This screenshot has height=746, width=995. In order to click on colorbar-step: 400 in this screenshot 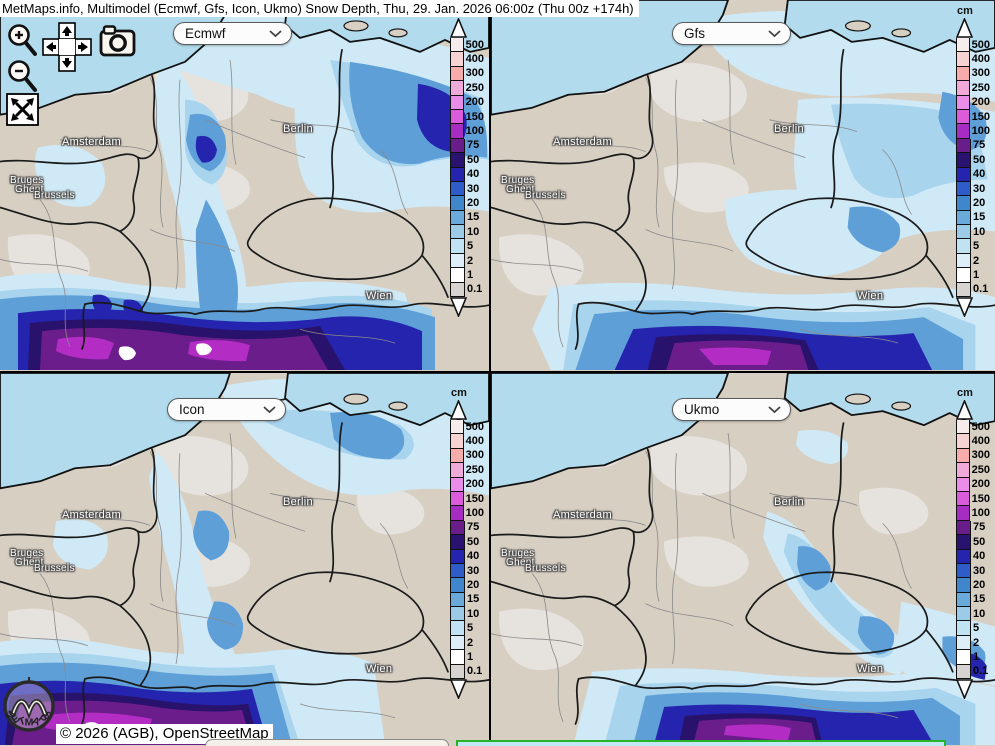, I will do `click(467, 59)`.